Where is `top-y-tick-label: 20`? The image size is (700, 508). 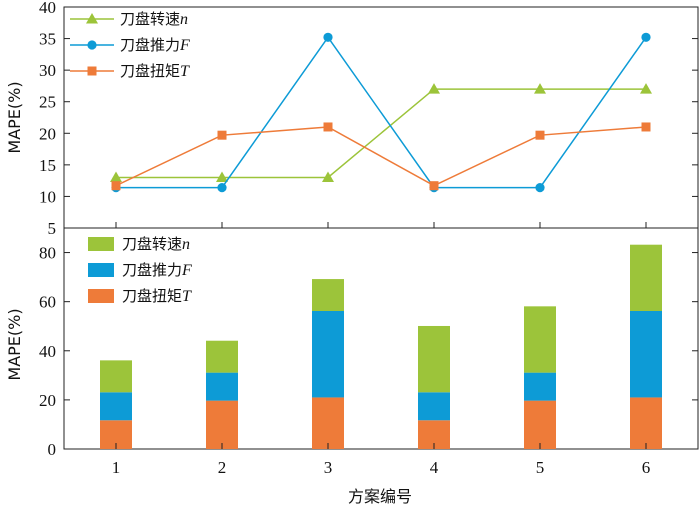
top-y-tick-label: 20 is located at coordinates (47, 133).